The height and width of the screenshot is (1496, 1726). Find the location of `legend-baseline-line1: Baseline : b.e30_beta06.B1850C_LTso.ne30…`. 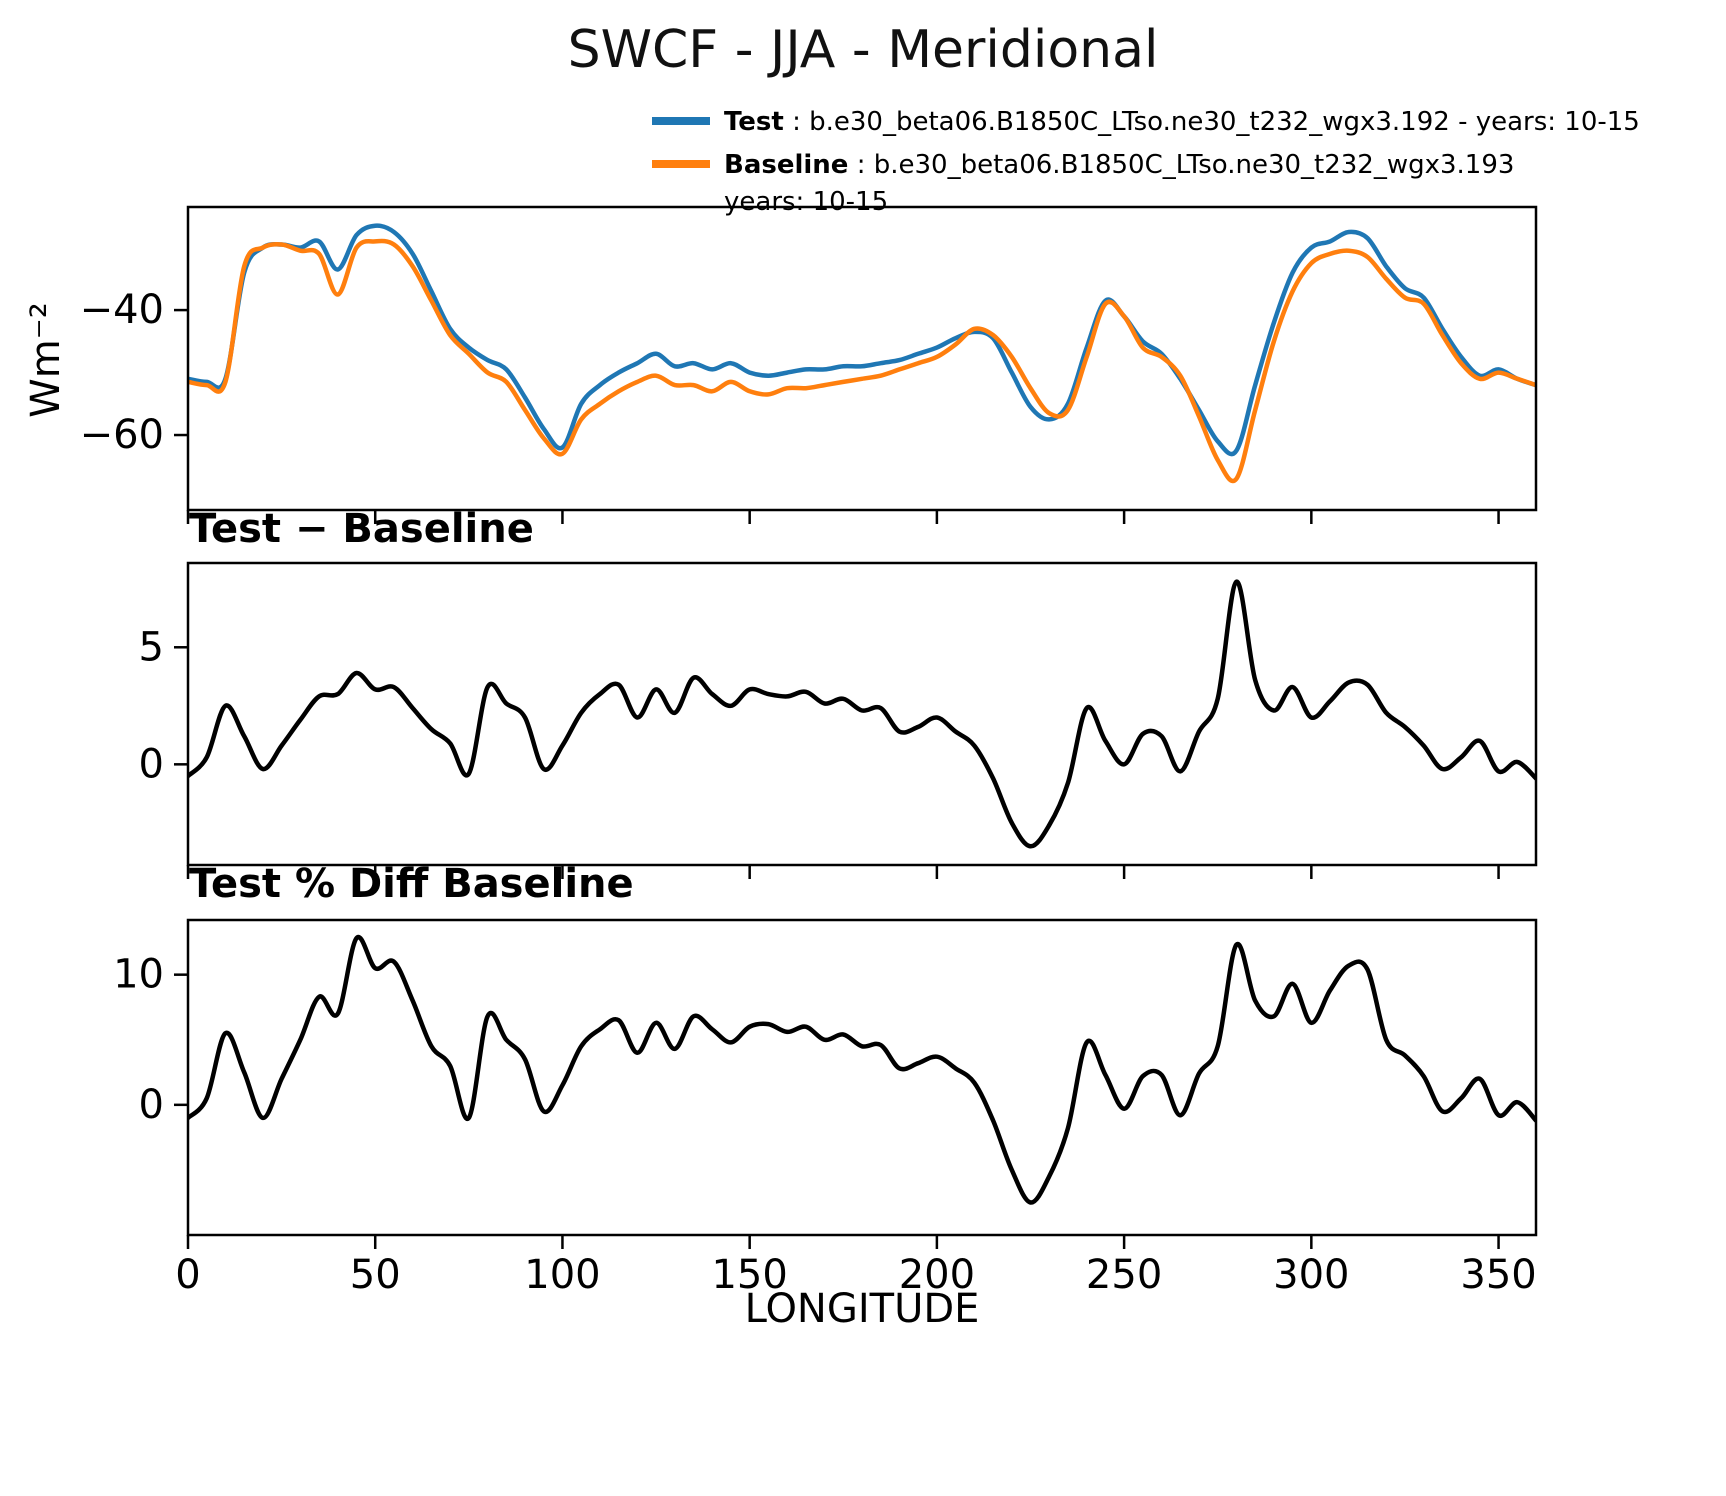

legend-baseline-line1: Baseline : b.e30_beta06.B1850C_LTso.ne30… is located at coordinates (1119, 165).